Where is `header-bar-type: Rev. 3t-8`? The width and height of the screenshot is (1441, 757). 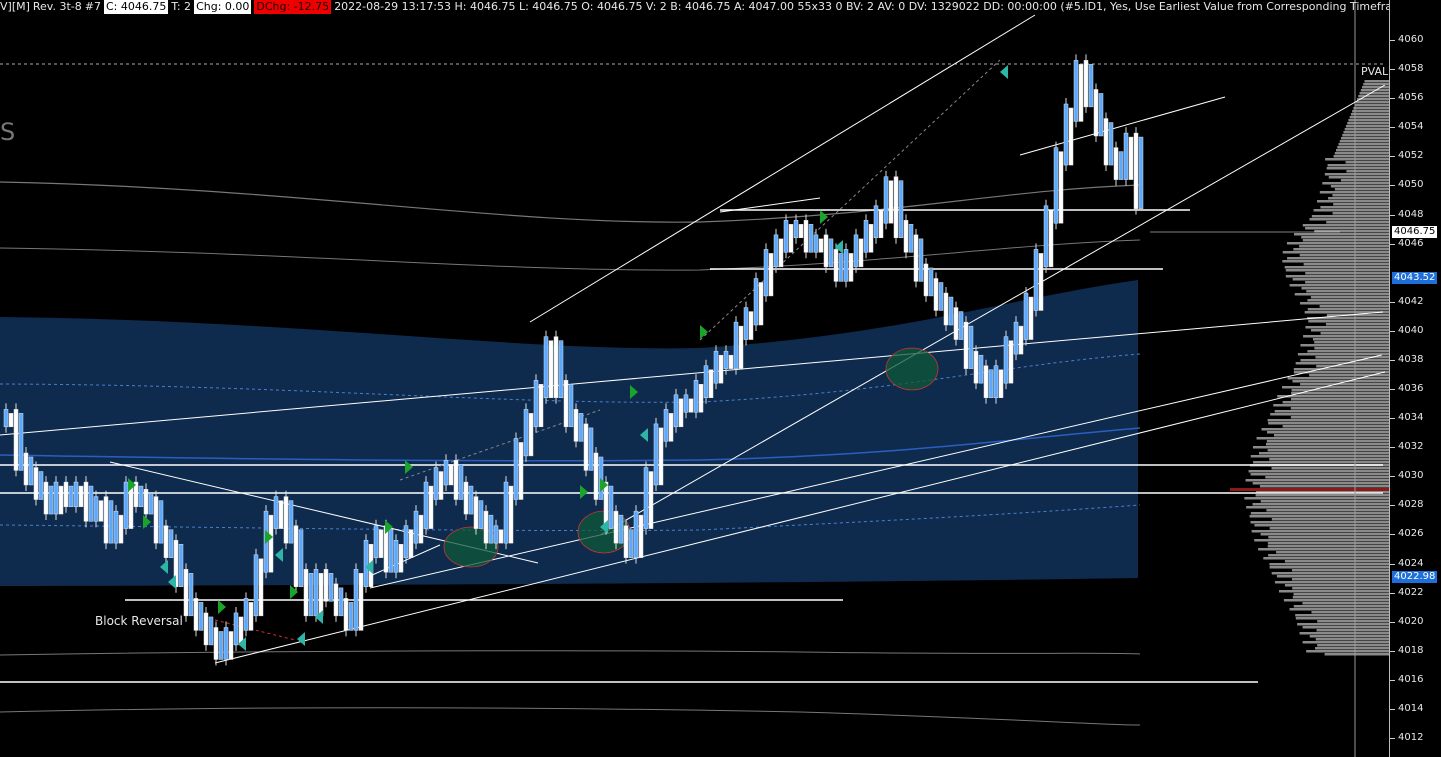
header-bar-type: Rev. 3t-8 is located at coordinates (57, 6).